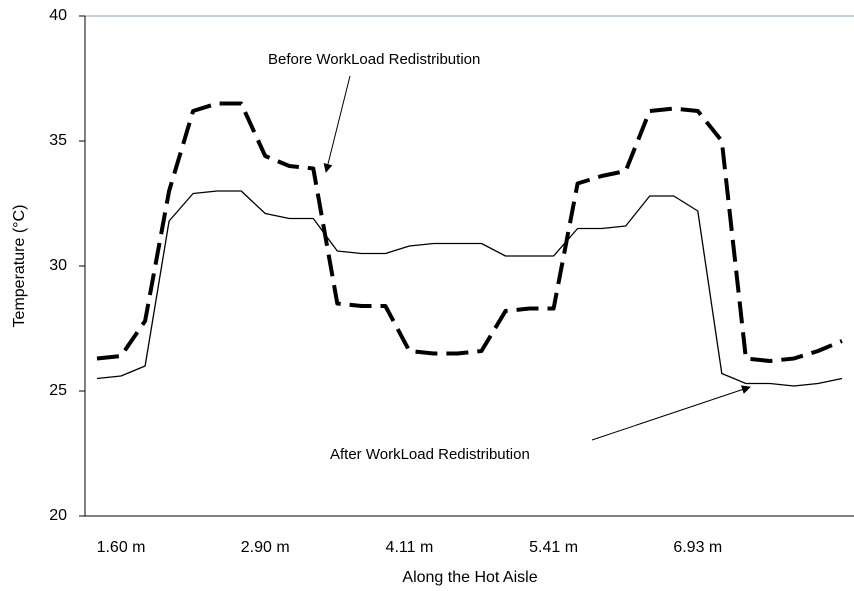 This screenshot has height=591, width=854. Describe the element at coordinates (58, 140) in the screenshot. I see `y-tick-label: 35` at that location.